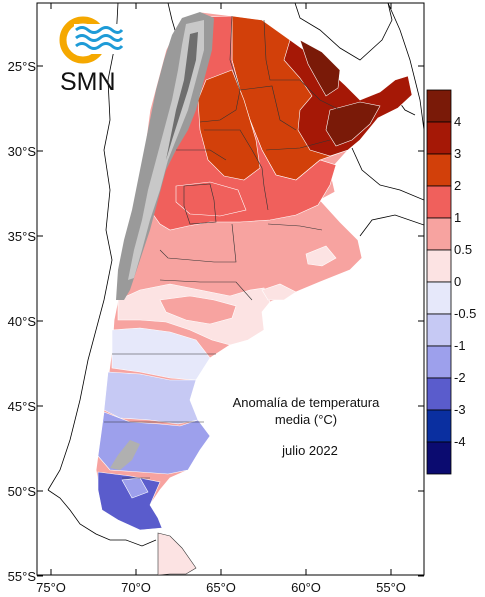 This screenshot has height=597, width=485. Describe the element at coordinates (221, 587) in the screenshot. I see `lon-label: 65°O` at that location.